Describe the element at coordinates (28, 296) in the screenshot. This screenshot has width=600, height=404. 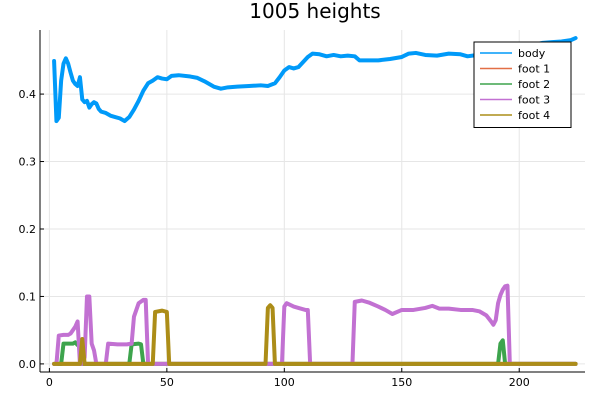
I see `y-tick-label: 0.1` at that location.